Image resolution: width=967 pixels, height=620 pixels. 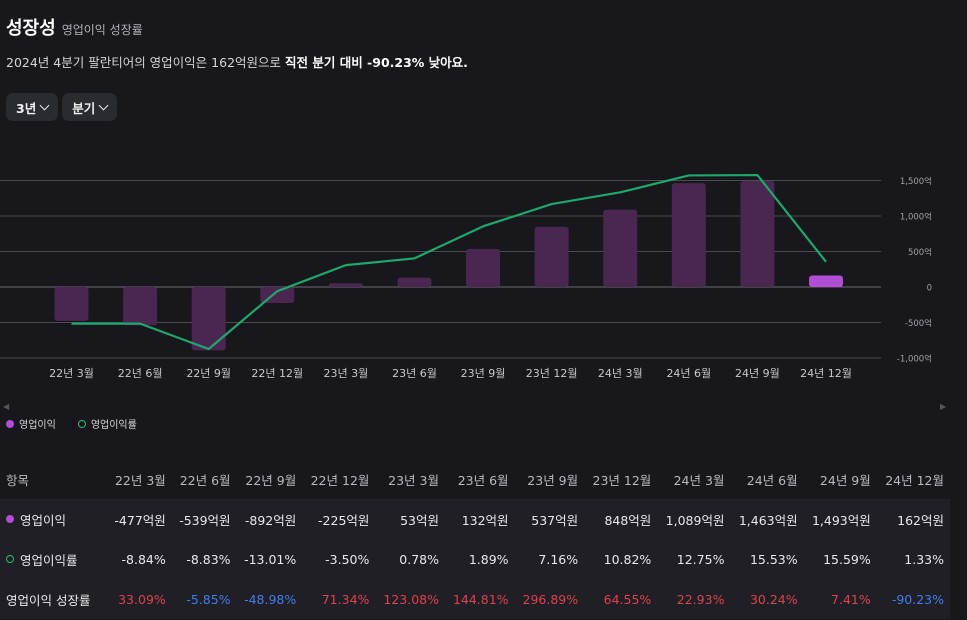 What do you see at coordinates (204, 599) in the screenshot?
I see `table-cell: -5.85%` at bounding box center [204, 599].